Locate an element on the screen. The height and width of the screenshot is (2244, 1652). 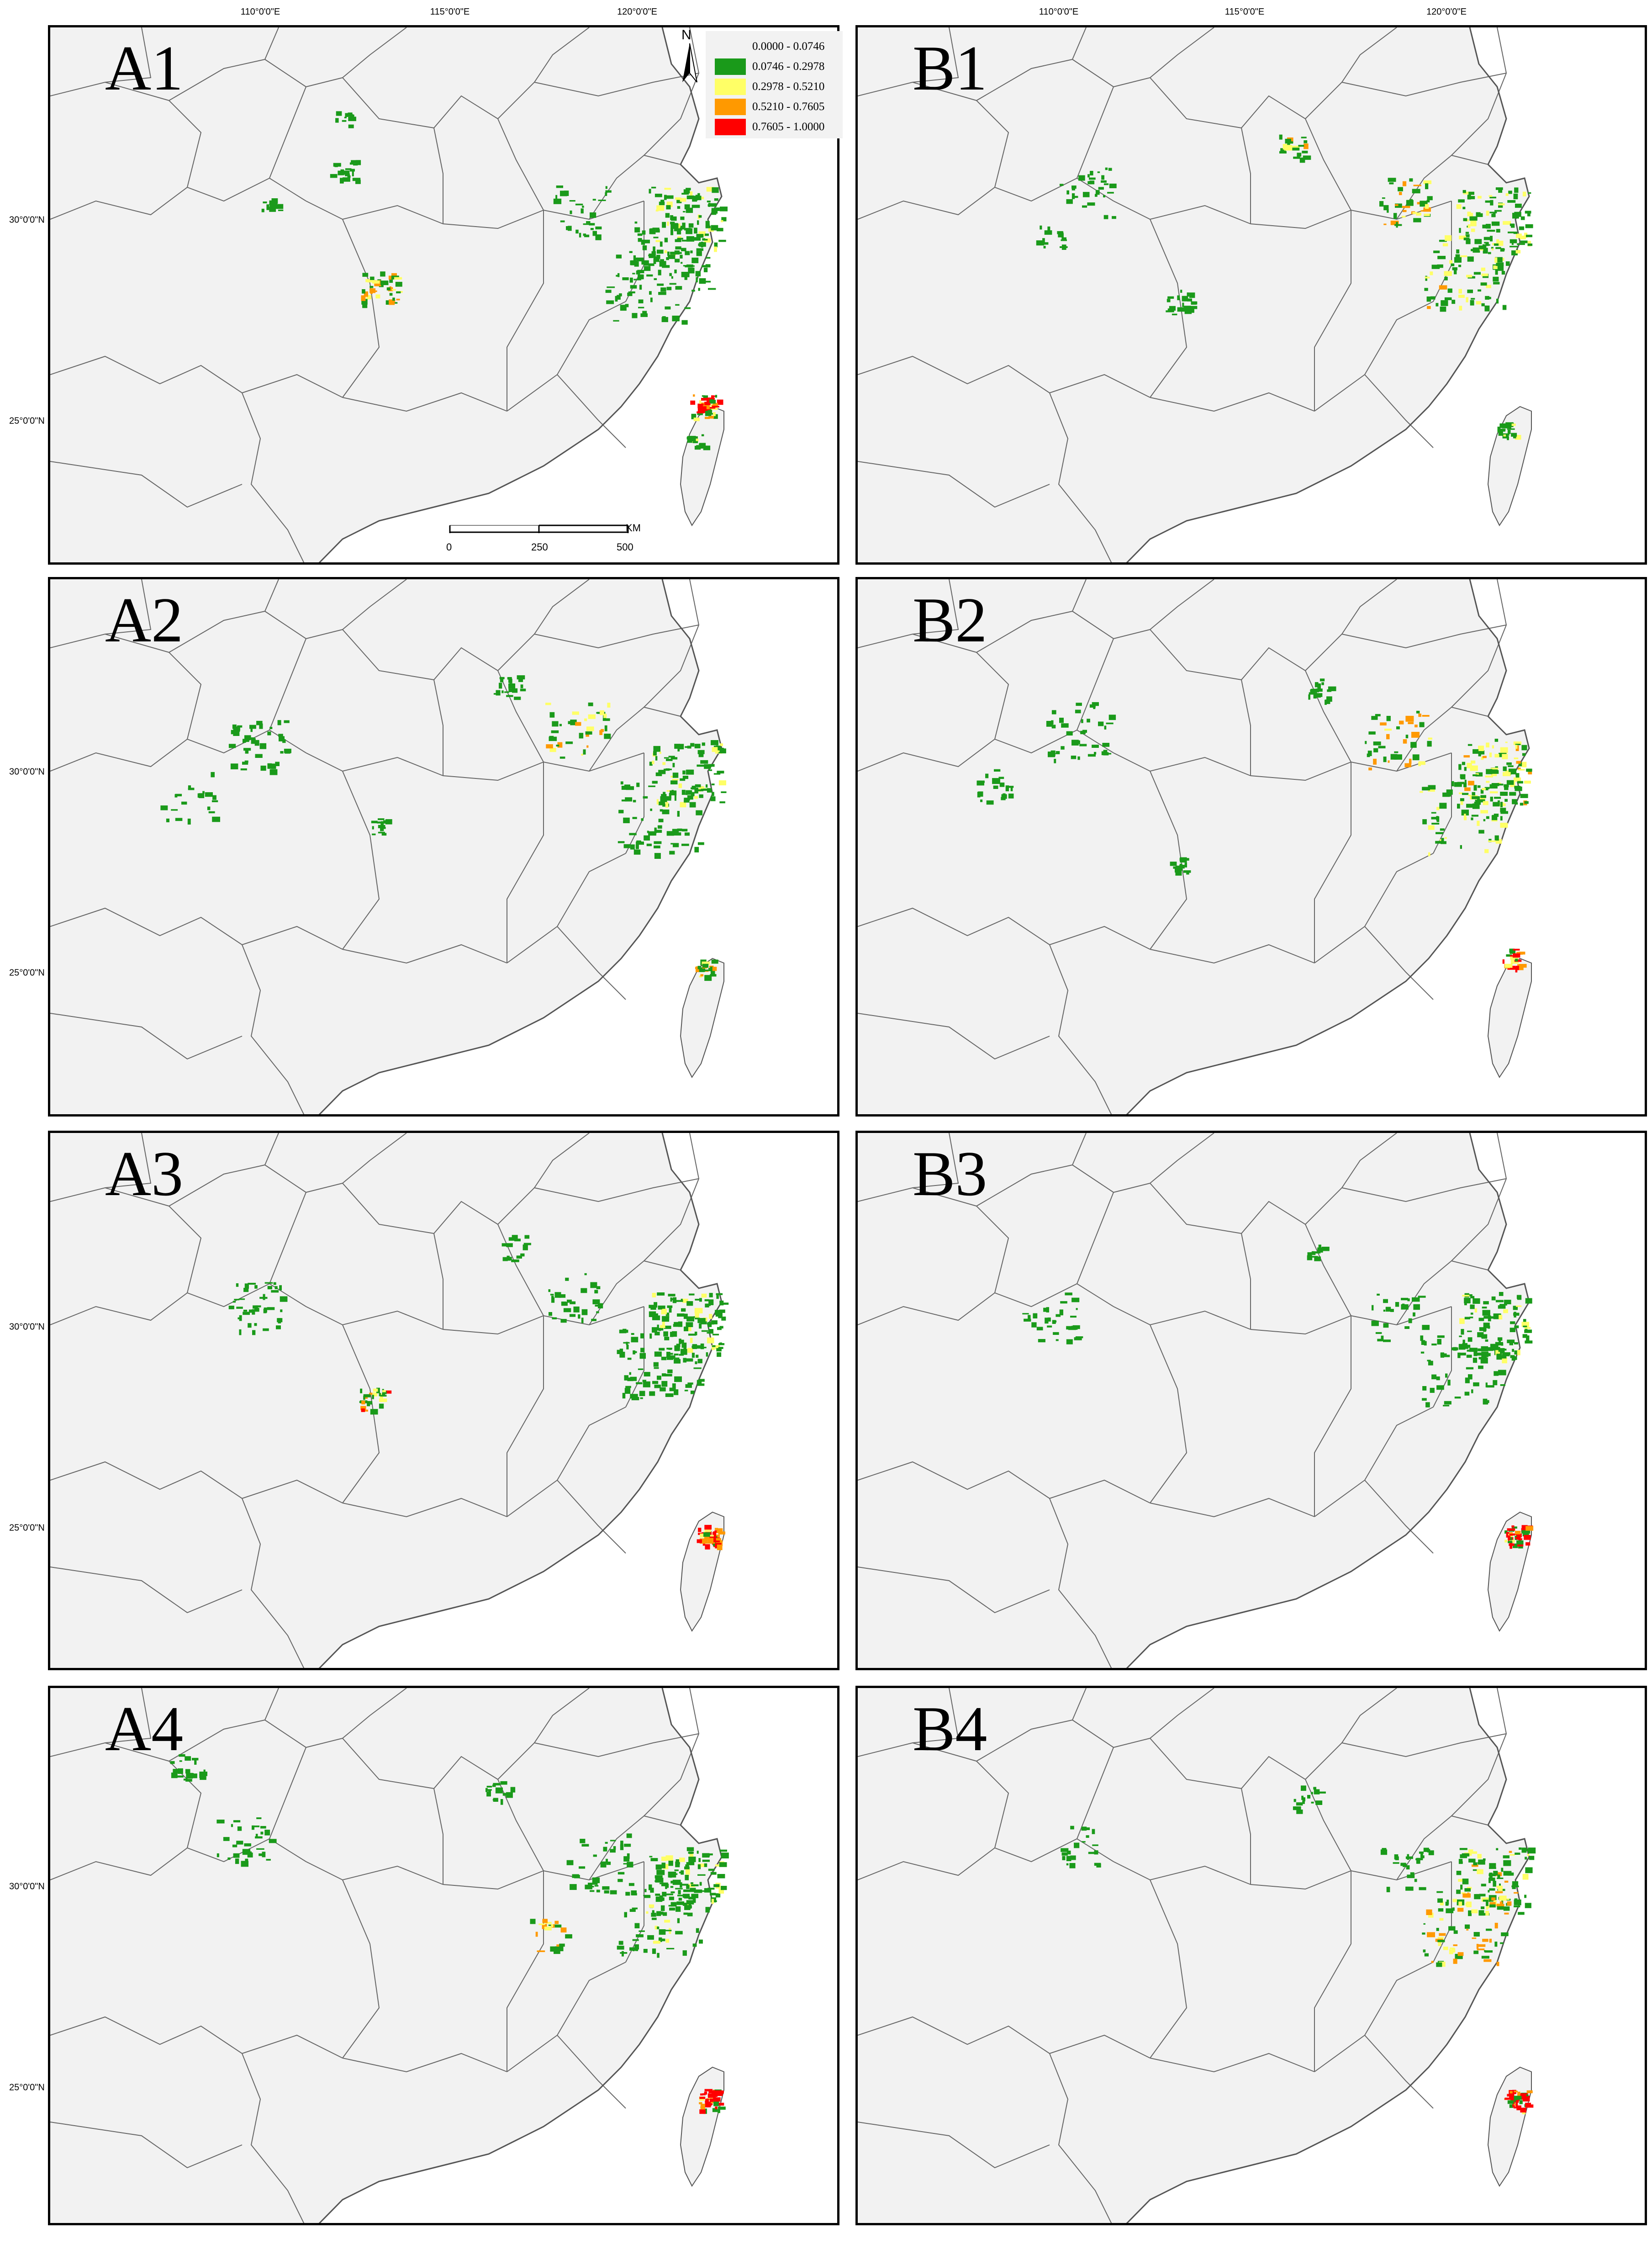
map-panel-a3: A3 is located at coordinates (443, 1400).